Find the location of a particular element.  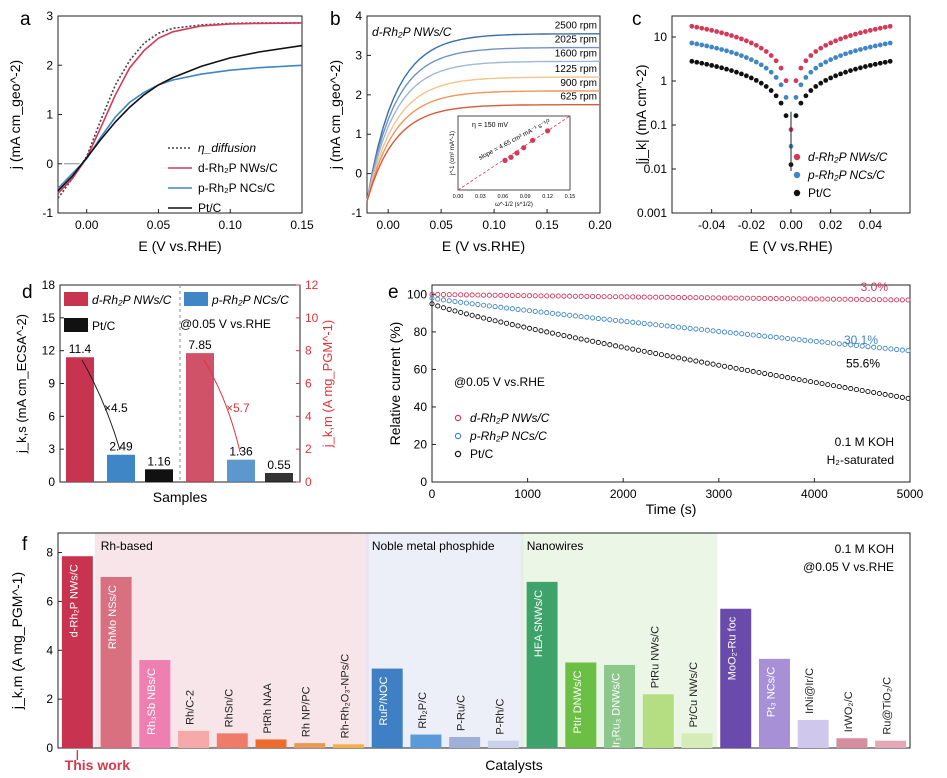

d-legend-label: p-Rh₂P NCs/C is located at coordinates (250, 300).